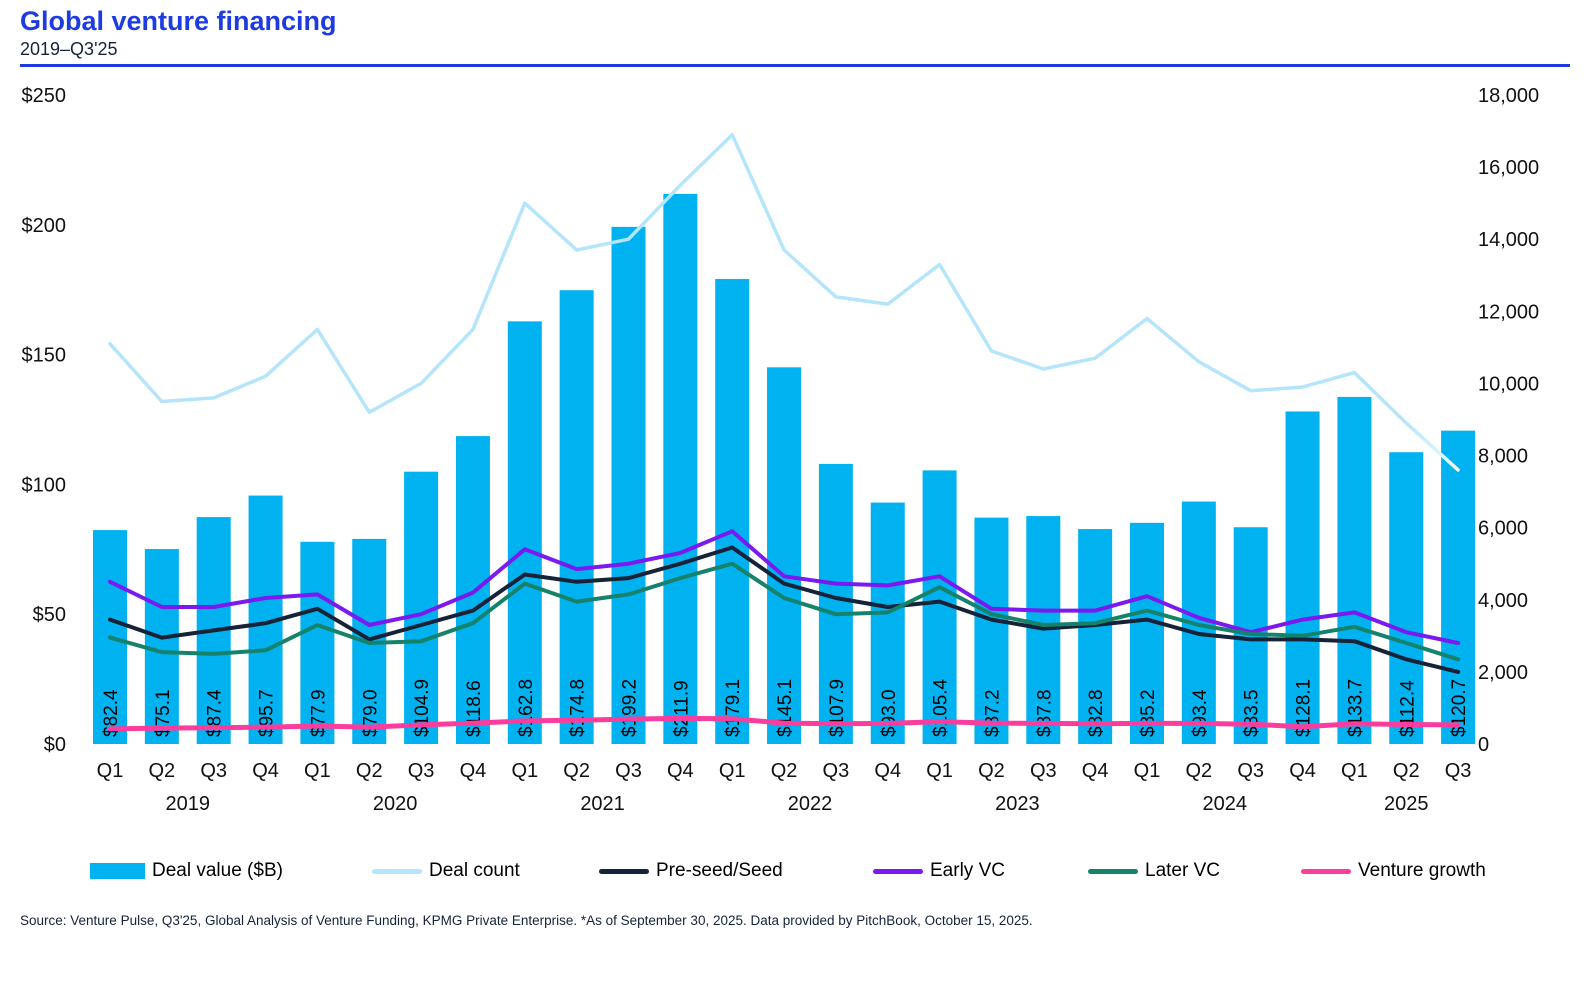  I want to click on bar-value-label: $87.8, so click(1044, 713).